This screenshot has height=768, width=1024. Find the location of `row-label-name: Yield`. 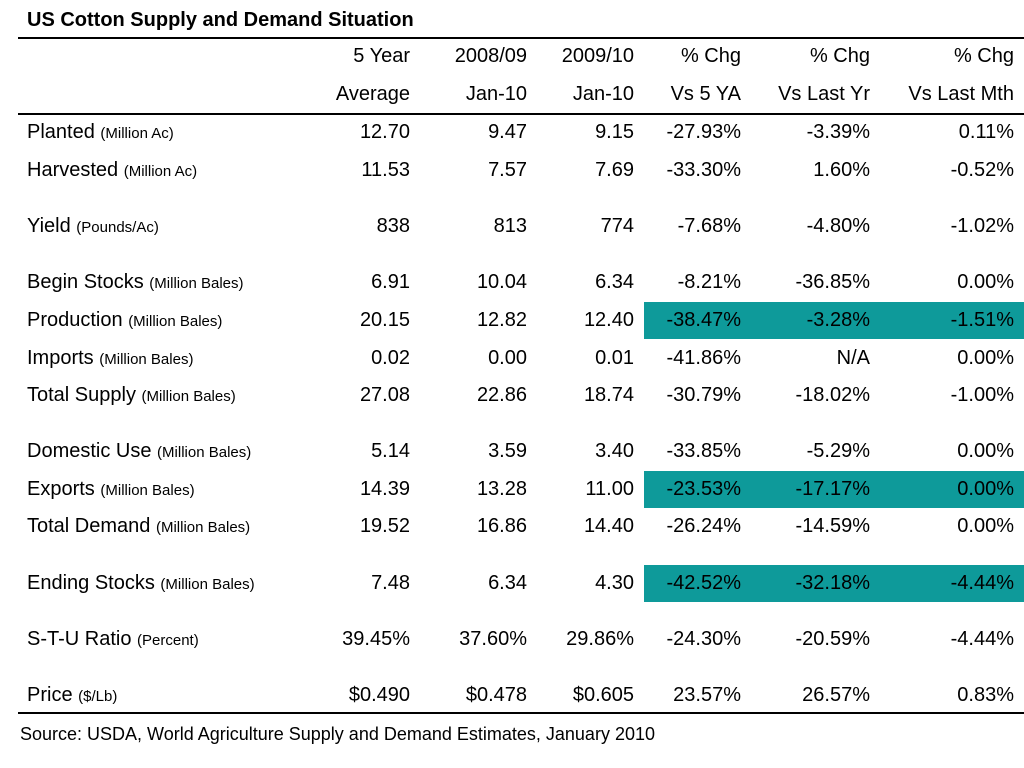

row-label-name: Yield is located at coordinates (49, 226).